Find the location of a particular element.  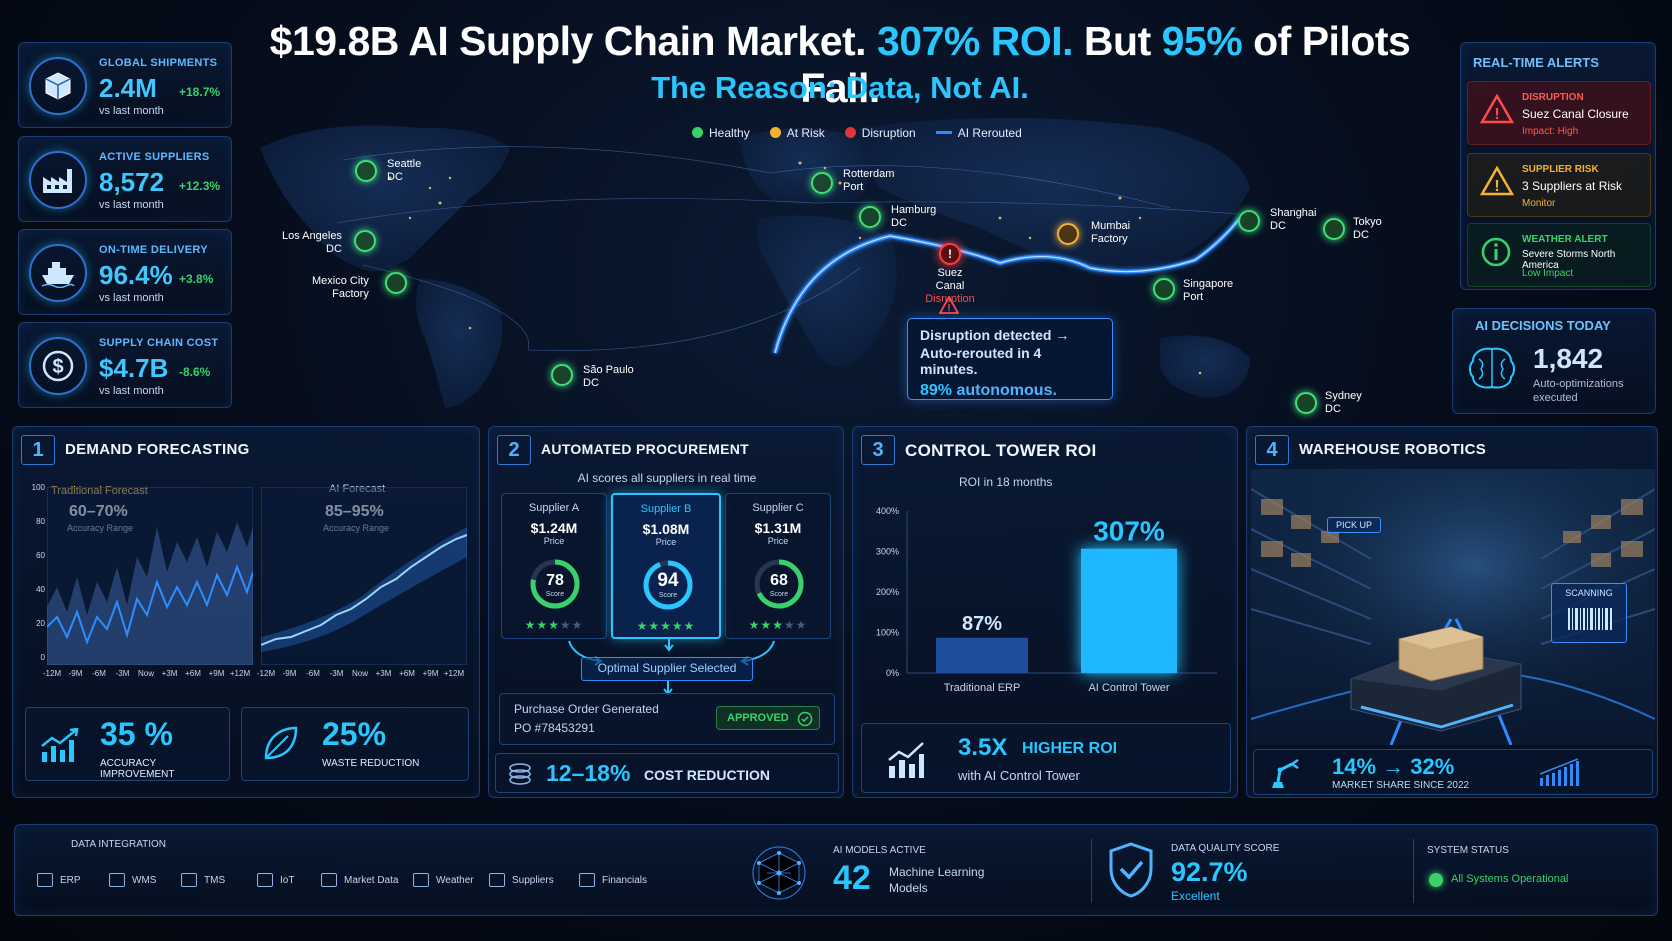

models-label-2: Models is located at coordinates (908, 888).